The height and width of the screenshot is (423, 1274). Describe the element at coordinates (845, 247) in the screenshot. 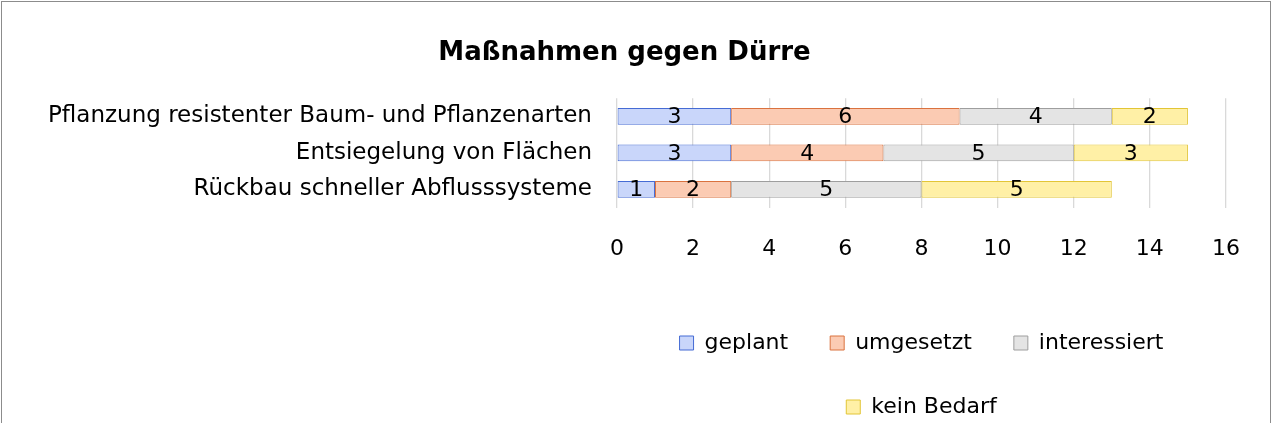

I see `x-tick-label: 6` at that location.